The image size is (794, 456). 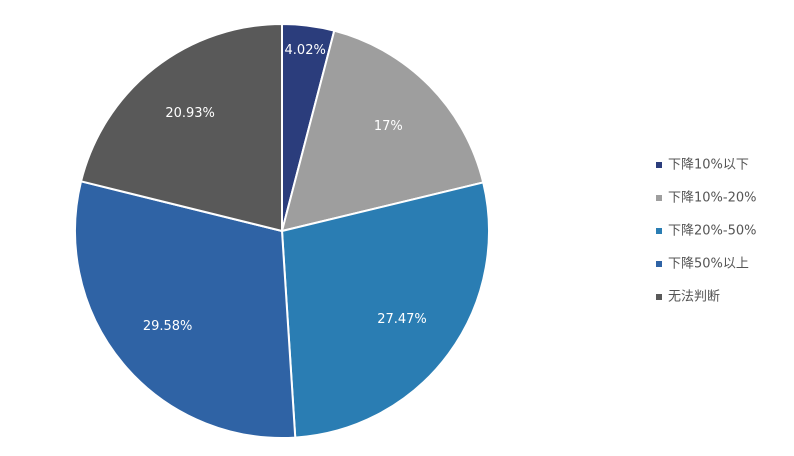 I want to click on legend-label: 下降50%以上, so click(x=708, y=264).